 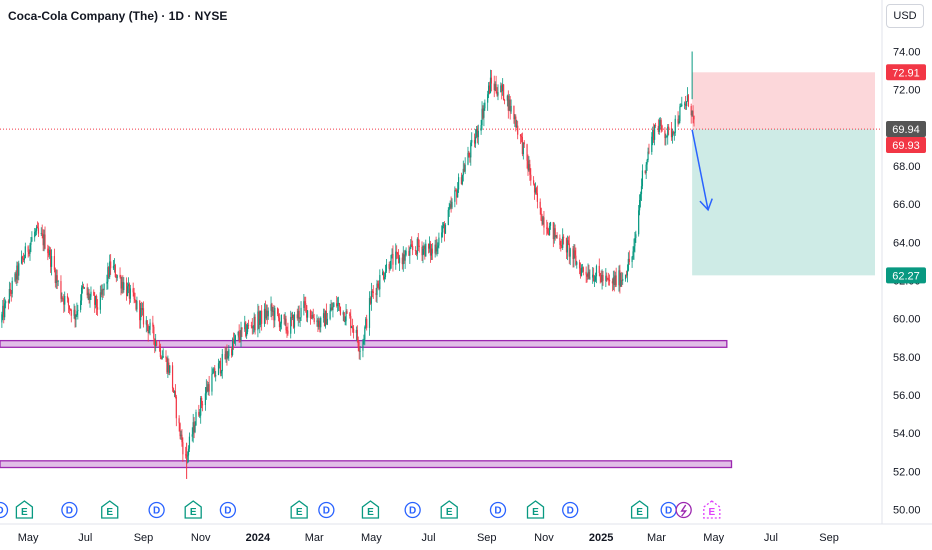 What do you see at coordinates (201, 538) in the screenshot?
I see `x-tick-label: Nov` at bounding box center [201, 538].